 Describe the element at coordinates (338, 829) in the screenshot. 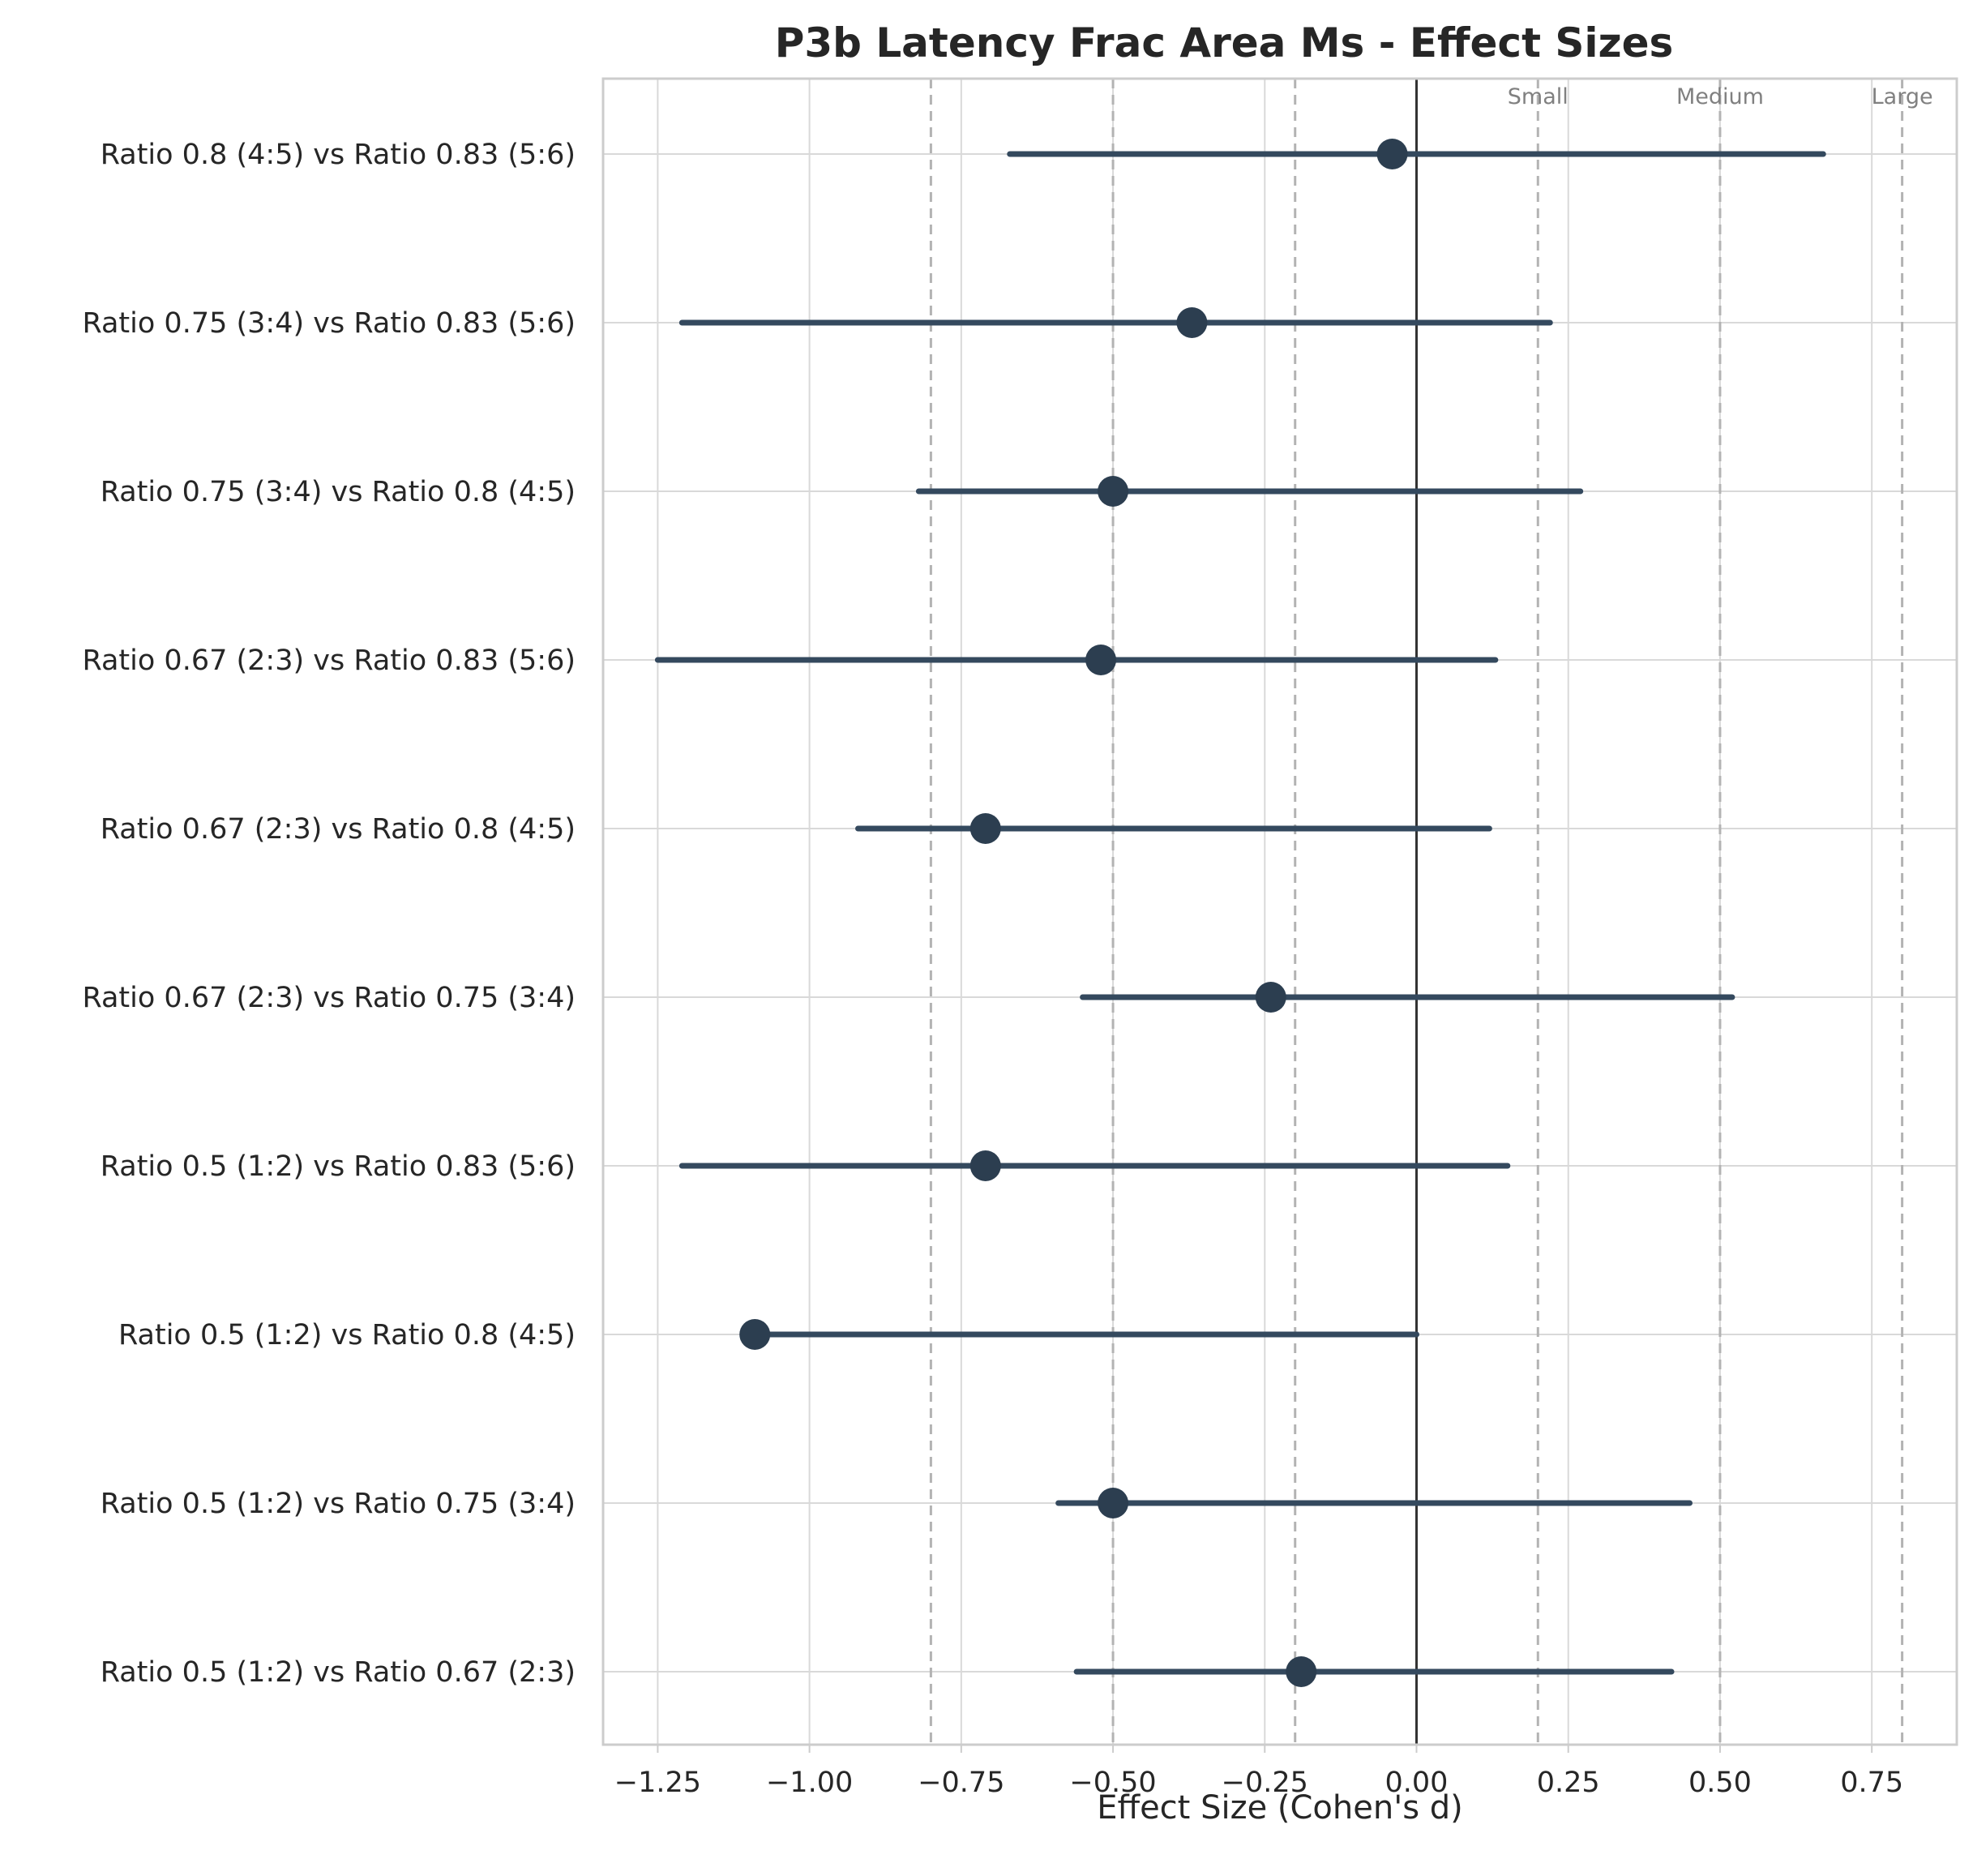

I see `comparison-label: Ratio 0.67 (2:3) vs Ratio 0.8 (4:5)` at that location.